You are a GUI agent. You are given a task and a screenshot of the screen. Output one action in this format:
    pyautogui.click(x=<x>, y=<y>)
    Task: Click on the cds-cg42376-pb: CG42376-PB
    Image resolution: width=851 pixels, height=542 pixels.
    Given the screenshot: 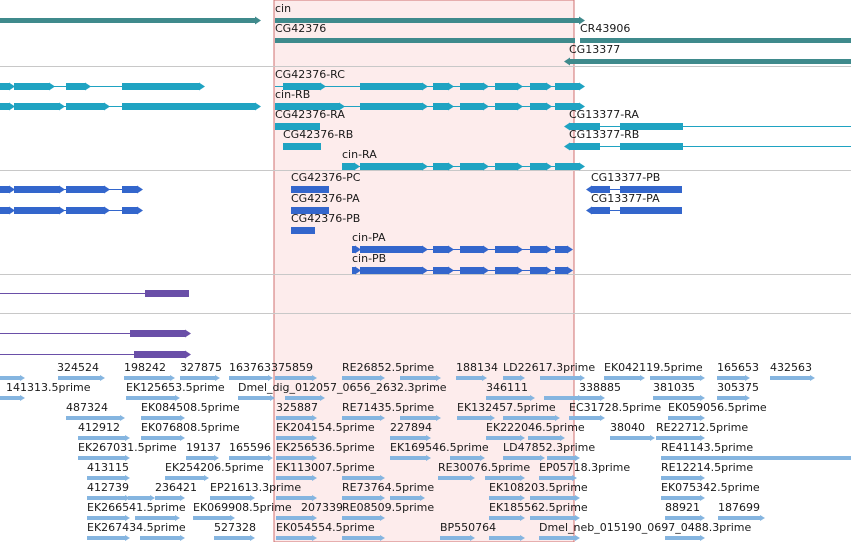 What is the action you would take?
    pyautogui.click(x=325, y=223)
    